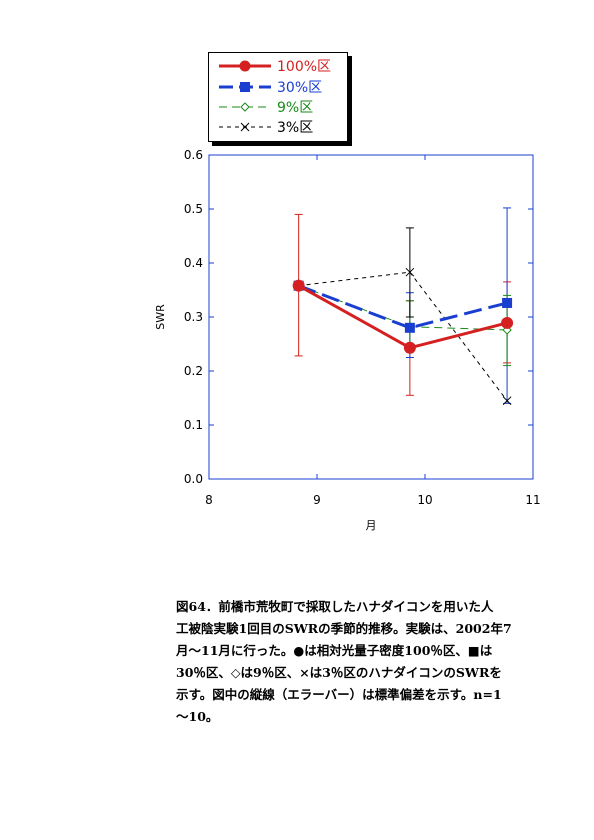  Describe the element at coordinates (193, 155) in the screenshot. I see `y-tick-label: 0.6` at that location.